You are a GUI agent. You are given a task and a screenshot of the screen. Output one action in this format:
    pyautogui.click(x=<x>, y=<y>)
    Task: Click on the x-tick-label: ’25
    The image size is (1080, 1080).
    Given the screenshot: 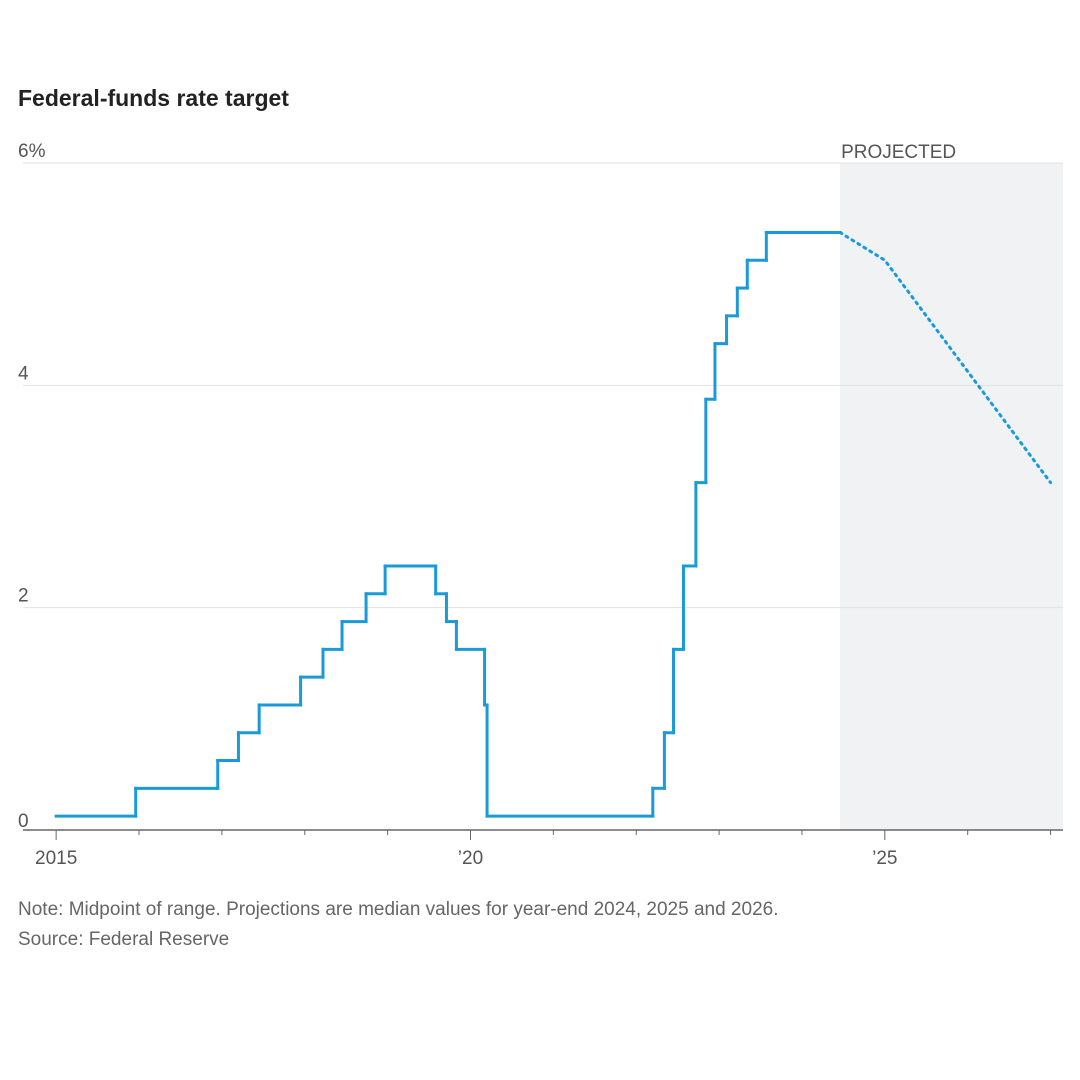 What is the action you would take?
    pyautogui.click(x=884, y=858)
    